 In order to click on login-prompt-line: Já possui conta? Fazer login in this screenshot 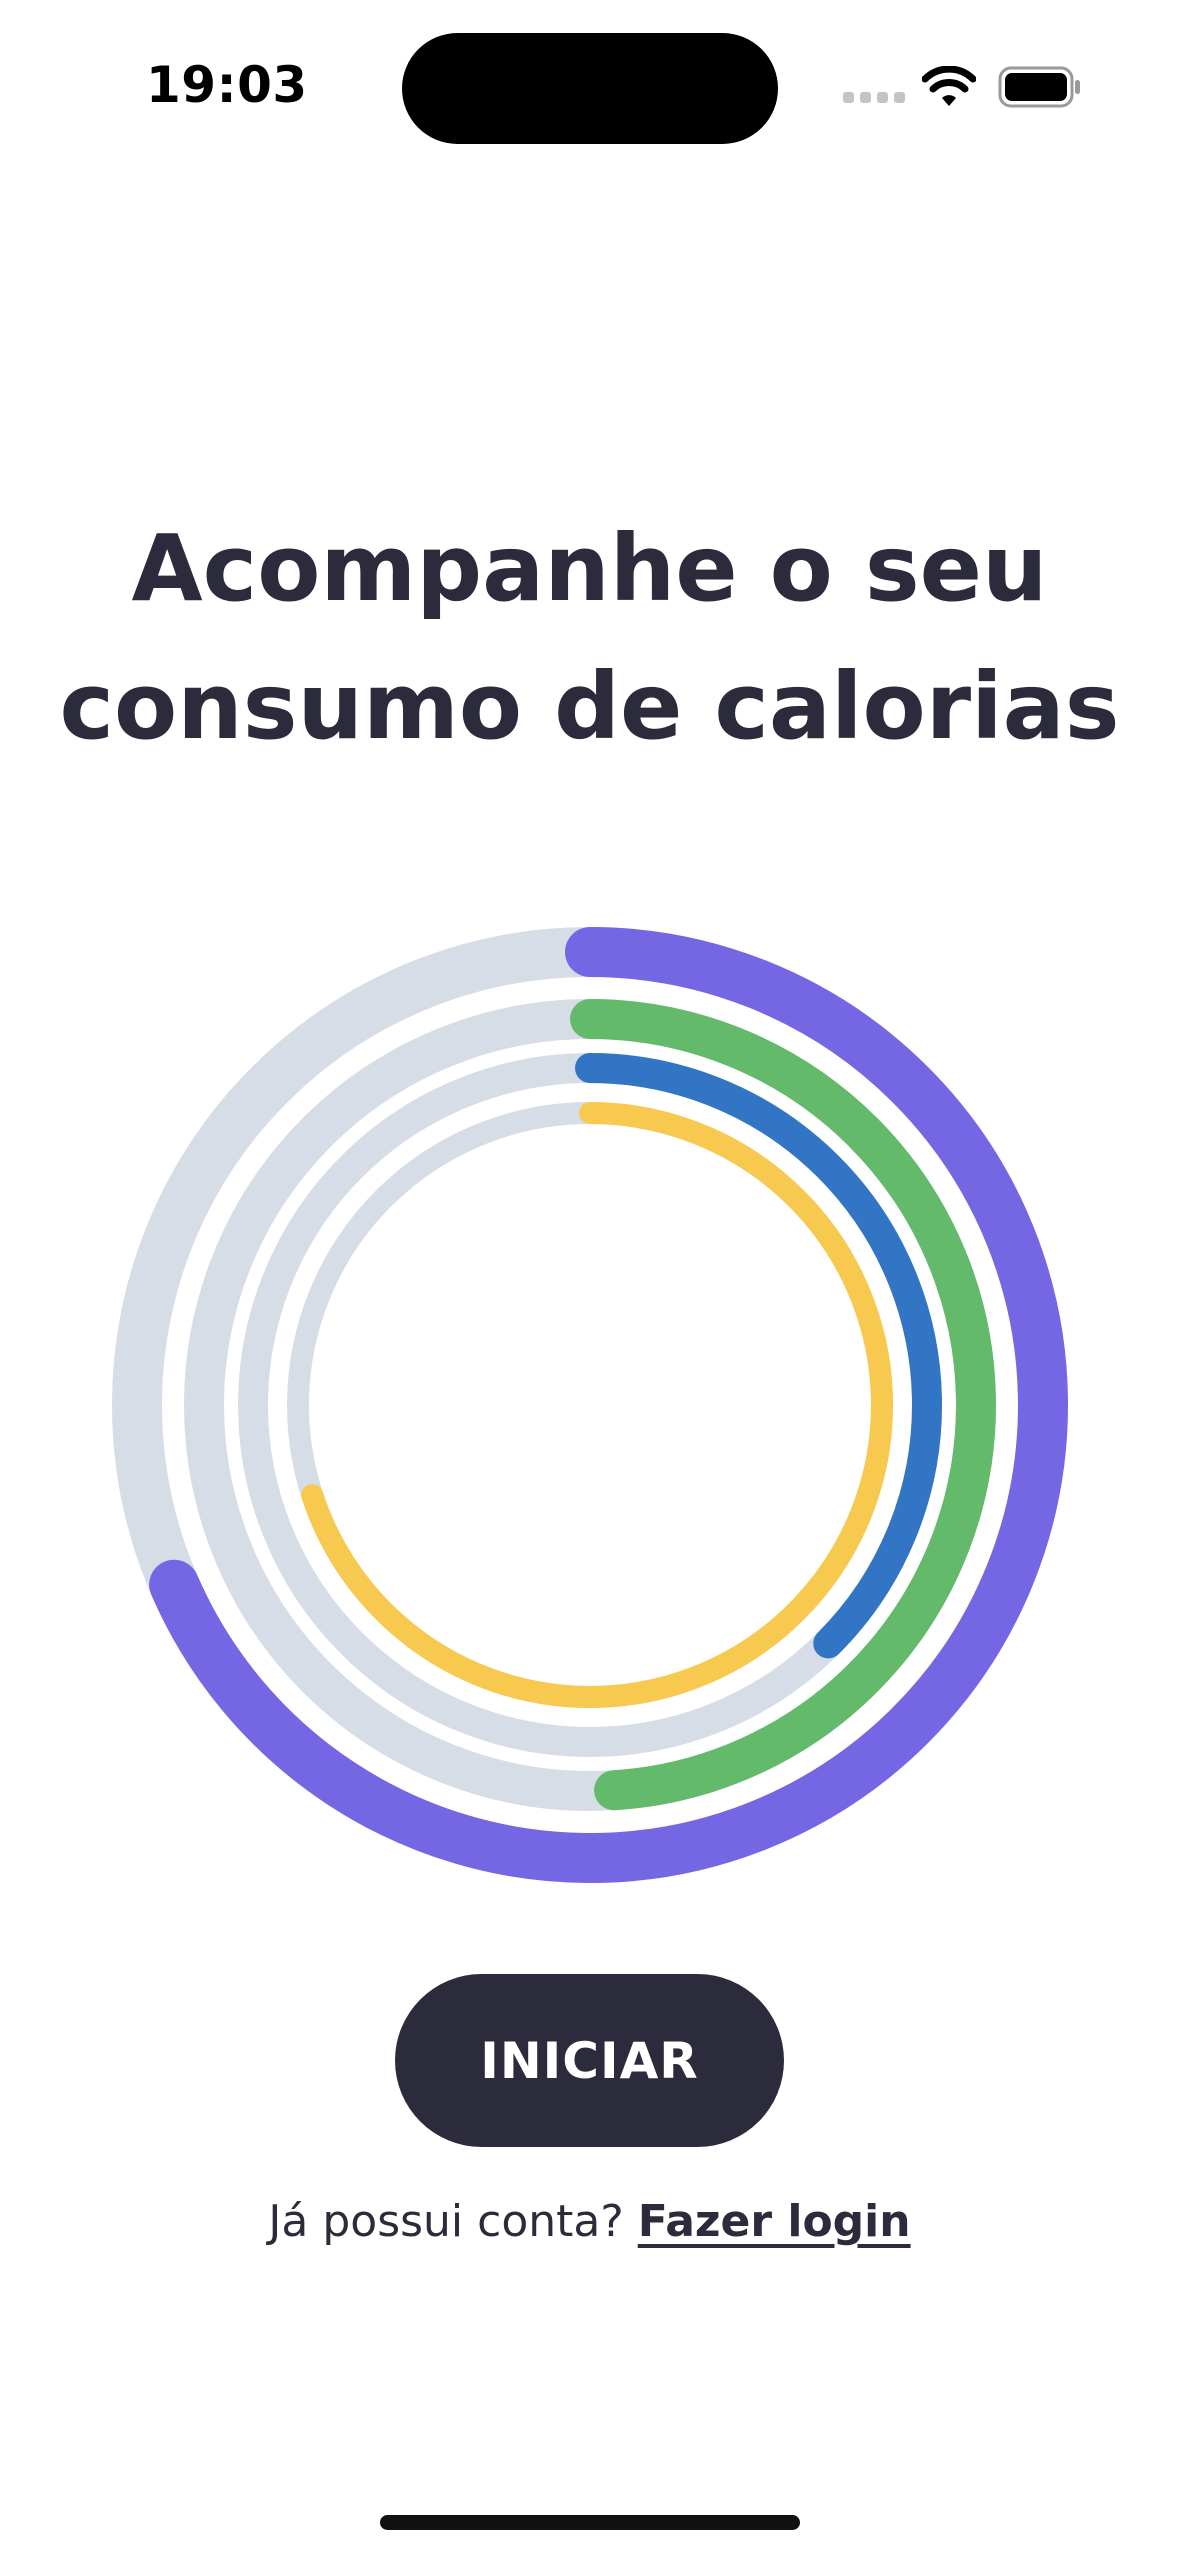, I will do `click(589, 2221)`.